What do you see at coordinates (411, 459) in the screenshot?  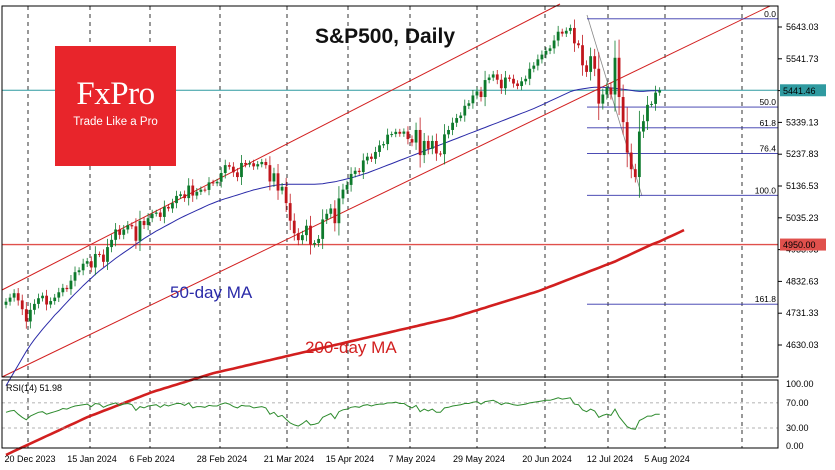 I see `date-label-6: 7 May 2024` at bounding box center [411, 459].